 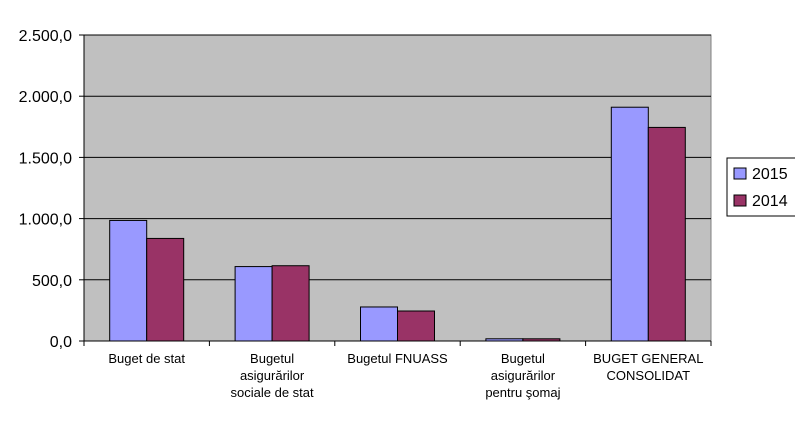 What do you see at coordinates (52, 281) in the screenshot?
I see `y-tick-label: 500,0` at bounding box center [52, 281].